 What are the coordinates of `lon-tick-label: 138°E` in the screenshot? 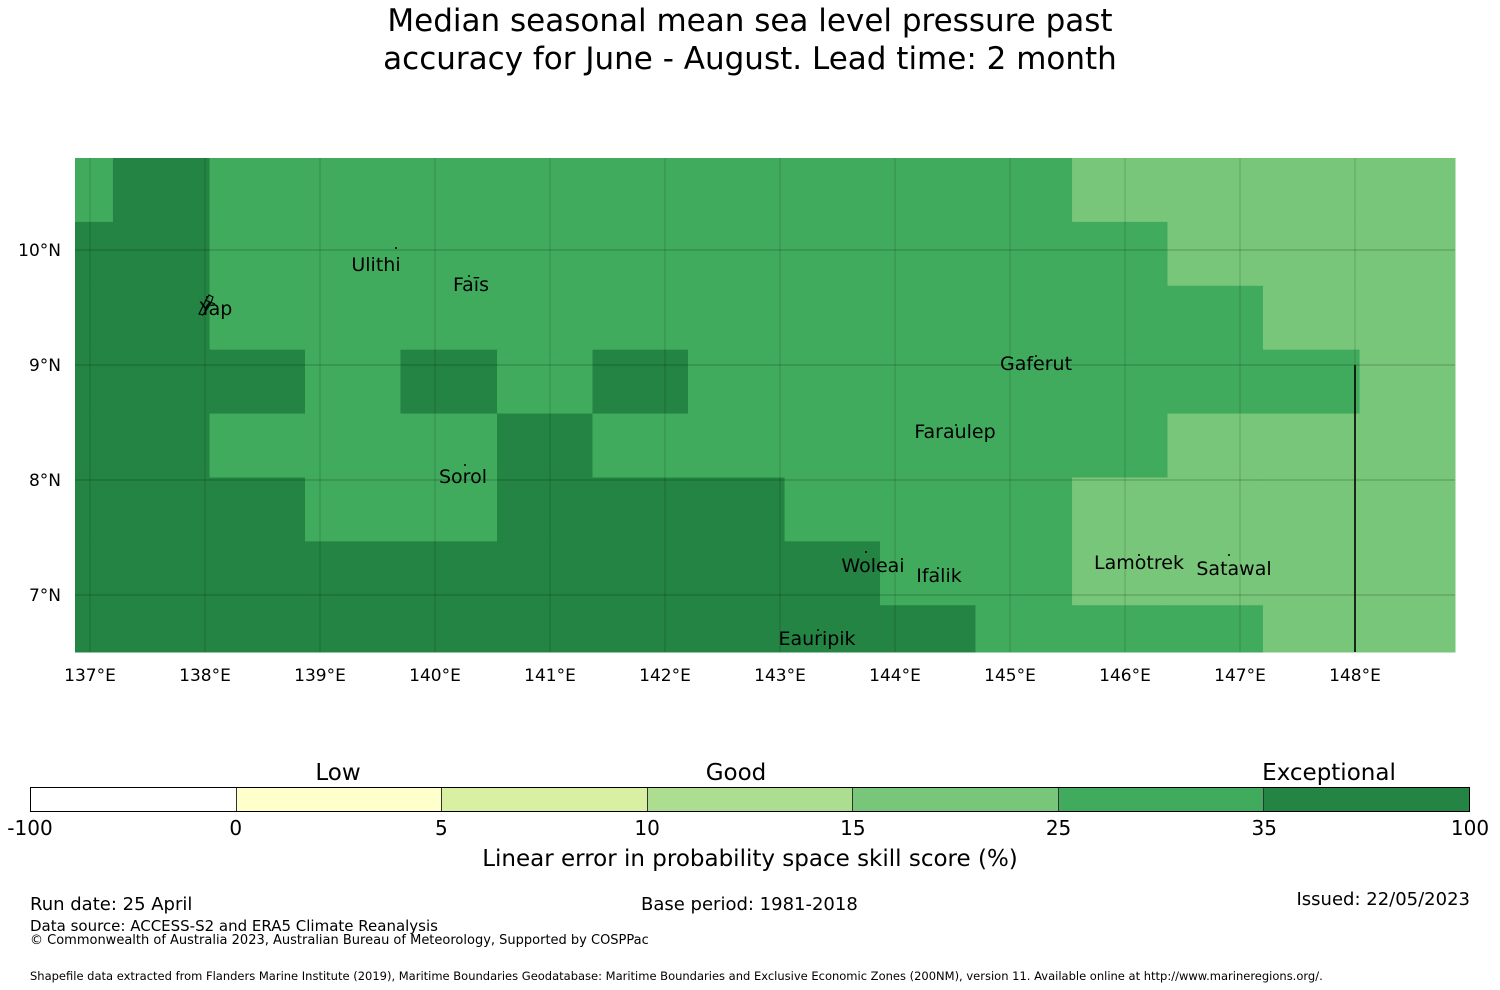 It's located at (205, 676).